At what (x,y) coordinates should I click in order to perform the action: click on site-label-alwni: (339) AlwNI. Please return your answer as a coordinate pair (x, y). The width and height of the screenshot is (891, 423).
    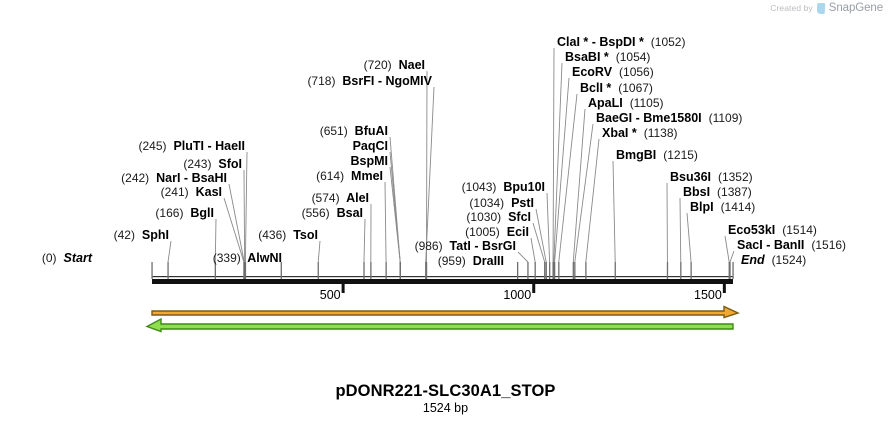
    Looking at the image, I should click on (247, 258).